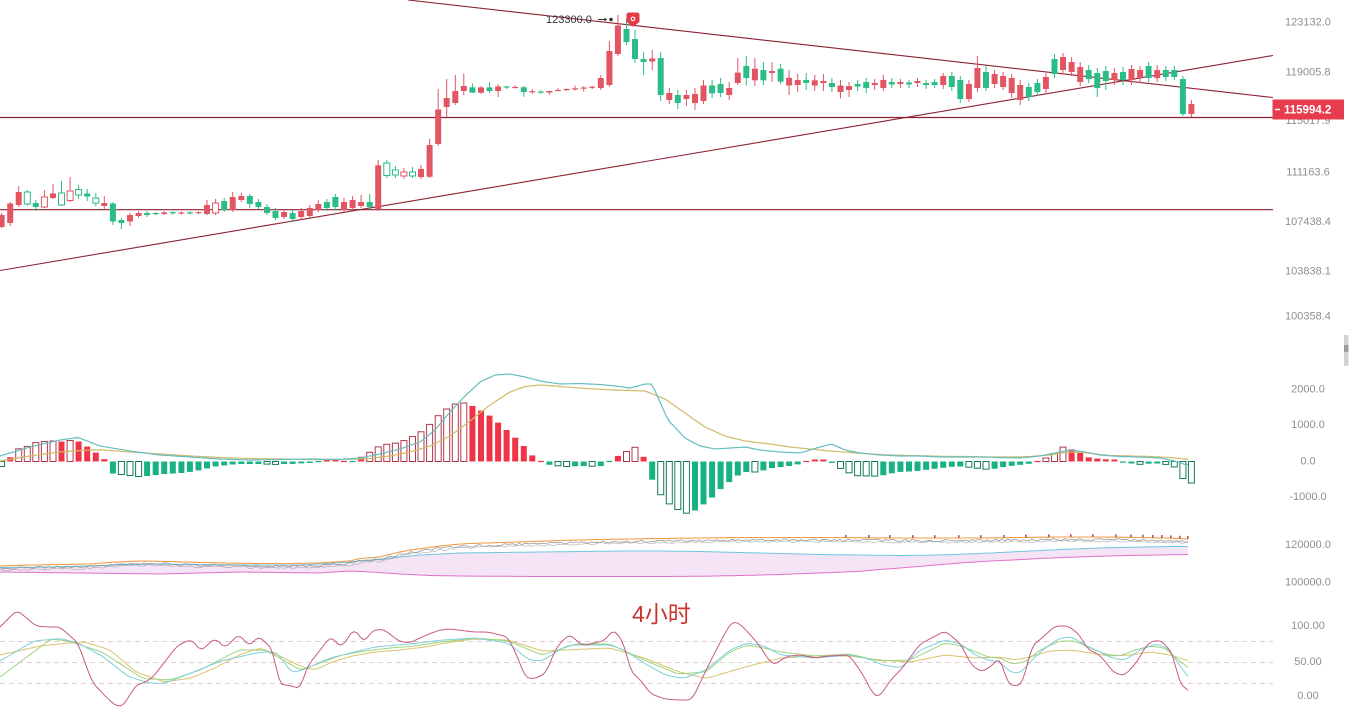 The width and height of the screenshot is (1350, 709). Describe the element at coordinates (1308, 23) in the screenshot. I see `svg-text: 123132.0` at that location.